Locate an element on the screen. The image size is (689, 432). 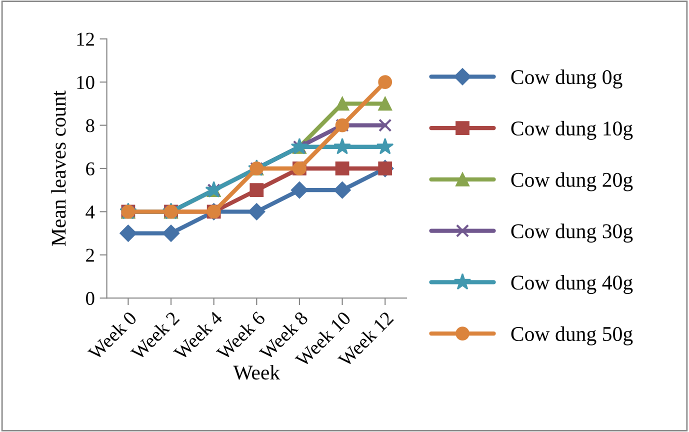
y-axis-title: Mean leaves count is located at coordinates (58, 168).